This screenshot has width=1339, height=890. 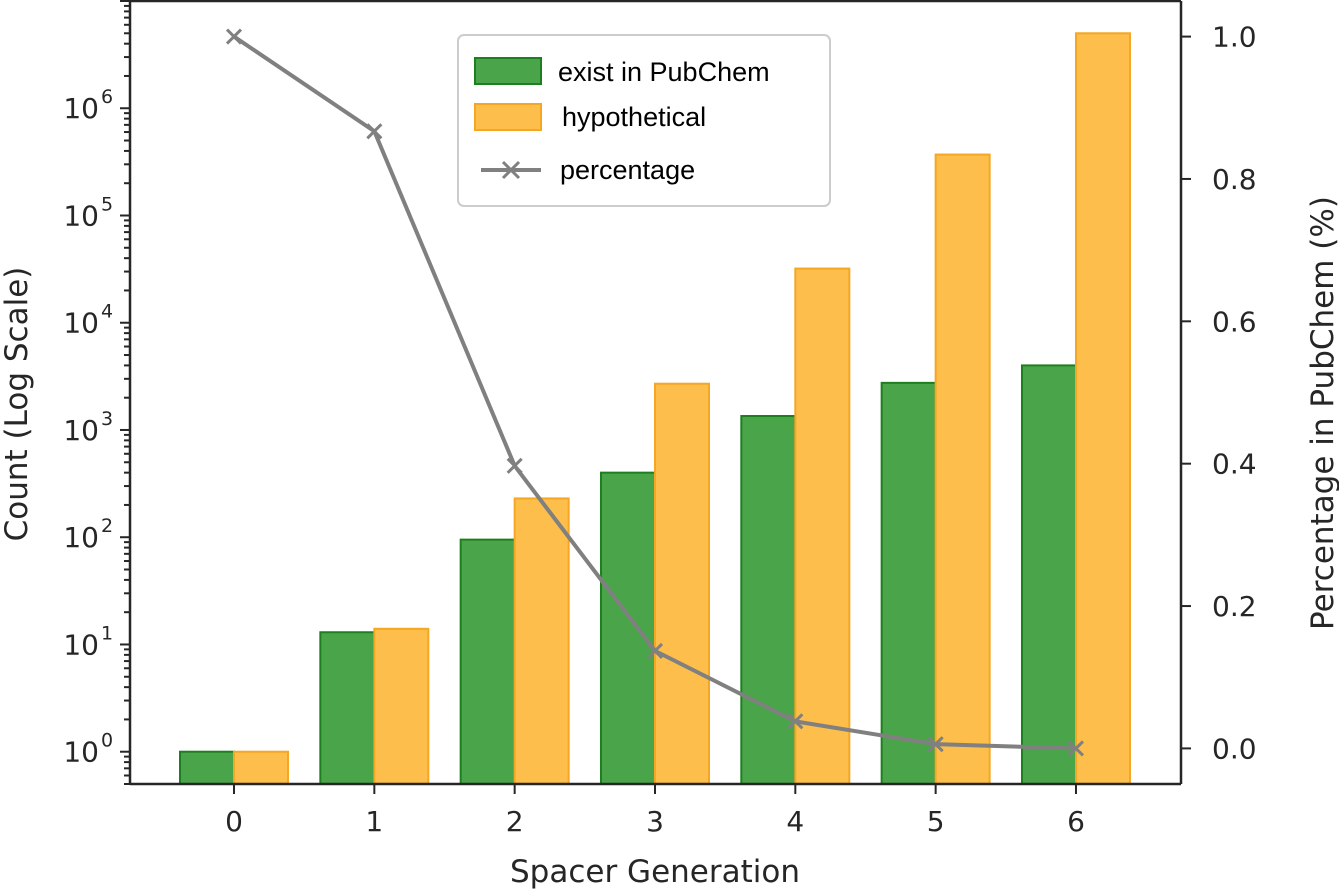 What do you see at coordinates (1234, 748) in the screenshot?
I see `y2-tick-label: 0.0` at bounding box center [1234, 748].